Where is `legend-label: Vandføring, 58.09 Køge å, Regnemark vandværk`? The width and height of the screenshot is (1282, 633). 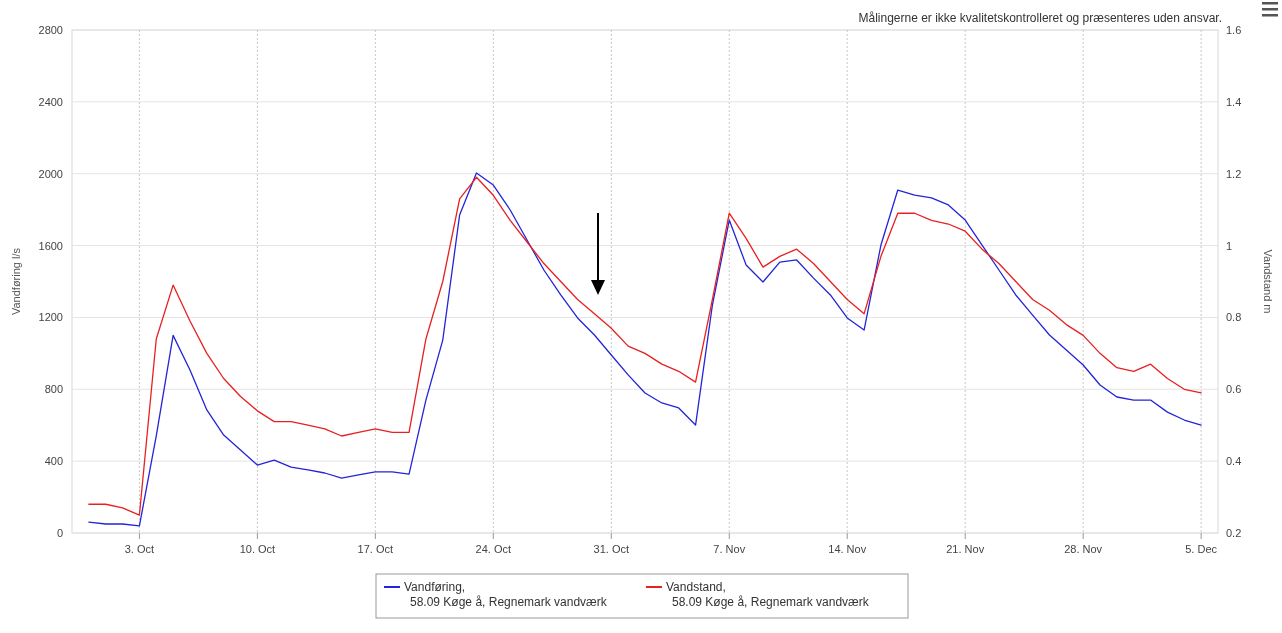 legend-label: Vandføring, 58.09 Køge å, Regnemark vandværk is located at coordinates (506, 594).